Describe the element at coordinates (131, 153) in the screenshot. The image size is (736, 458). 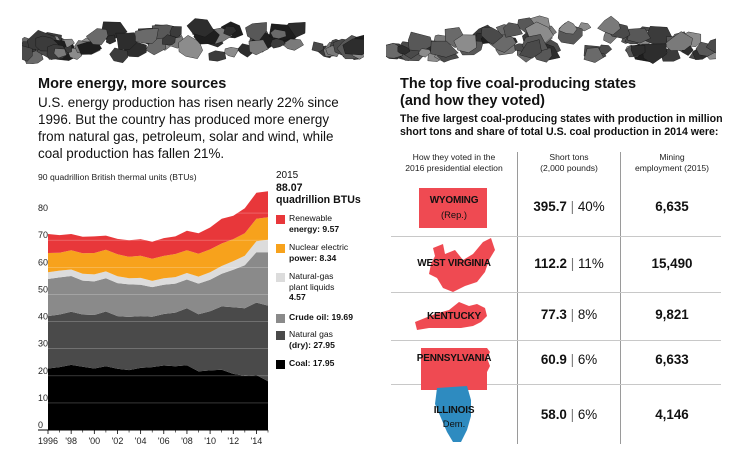
I see `body-line: coal production has fallen 21%.` at that location.